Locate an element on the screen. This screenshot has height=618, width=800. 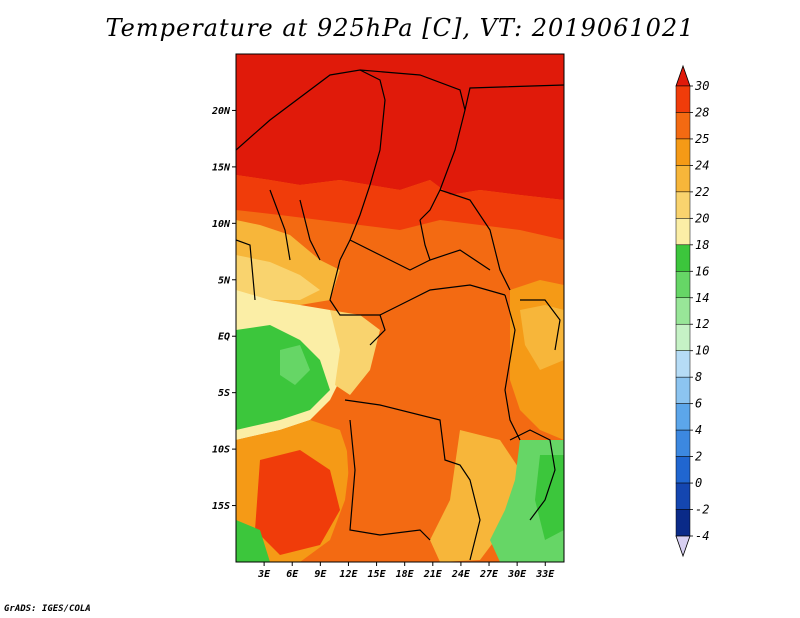
colorbar-label: 30 is located at coordinates (701, 86).